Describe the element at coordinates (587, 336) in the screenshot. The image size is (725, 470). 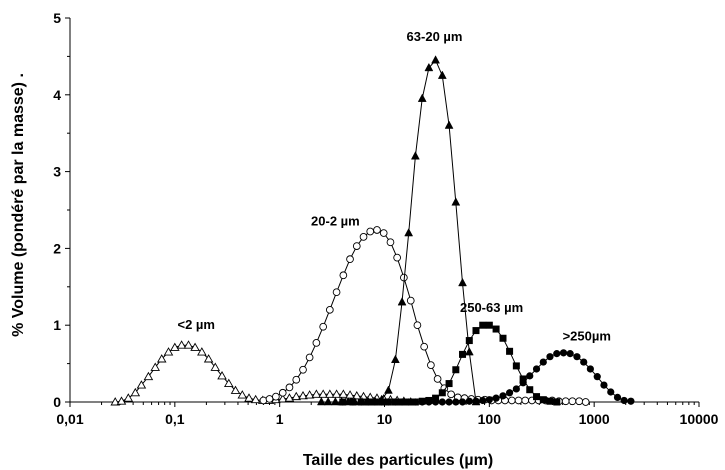
I see `series-label-250-m: >250µm` at that location.